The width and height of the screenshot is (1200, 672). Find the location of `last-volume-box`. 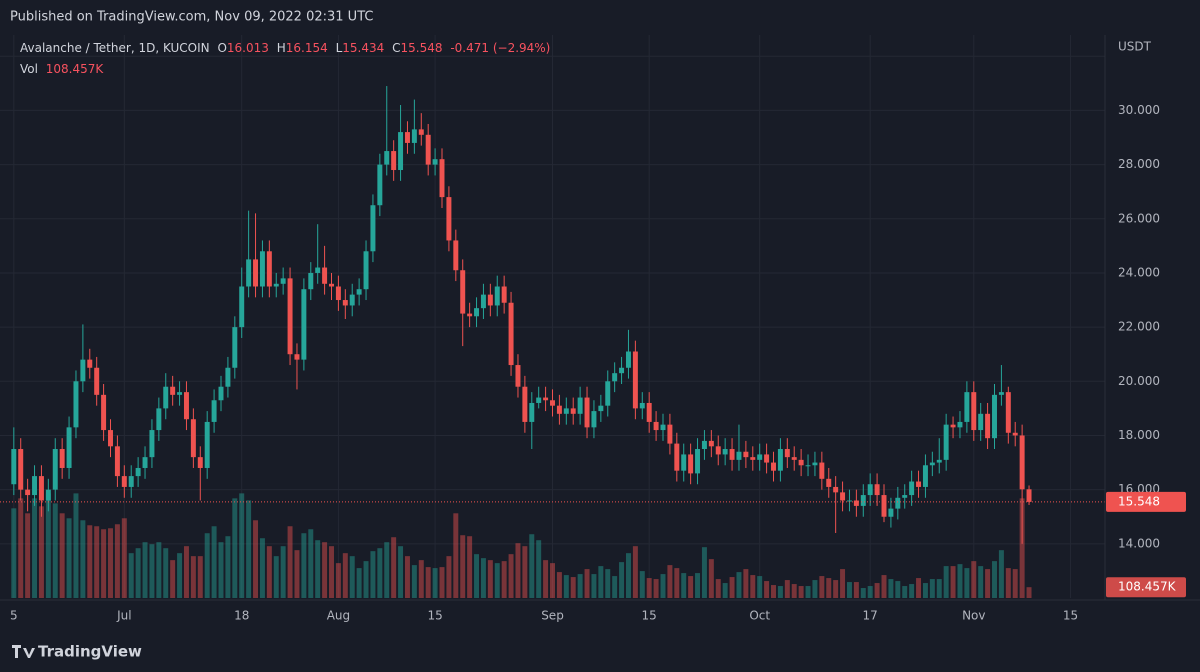

last-volume-box is located at coordinates (1146, 587).